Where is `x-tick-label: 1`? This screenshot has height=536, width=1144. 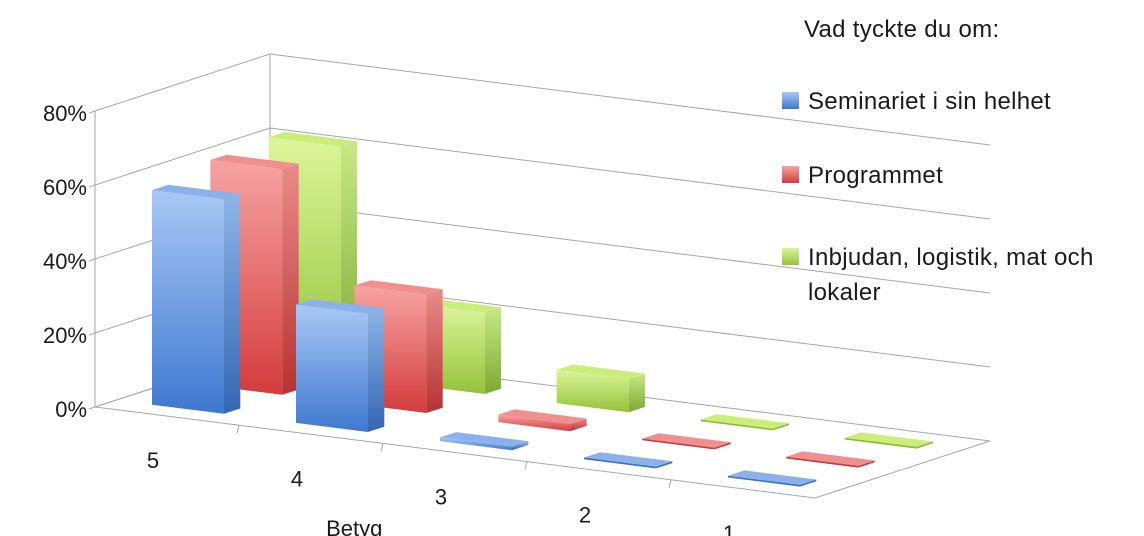
x-tick-label: 1 is located at coordinates (729, 528).